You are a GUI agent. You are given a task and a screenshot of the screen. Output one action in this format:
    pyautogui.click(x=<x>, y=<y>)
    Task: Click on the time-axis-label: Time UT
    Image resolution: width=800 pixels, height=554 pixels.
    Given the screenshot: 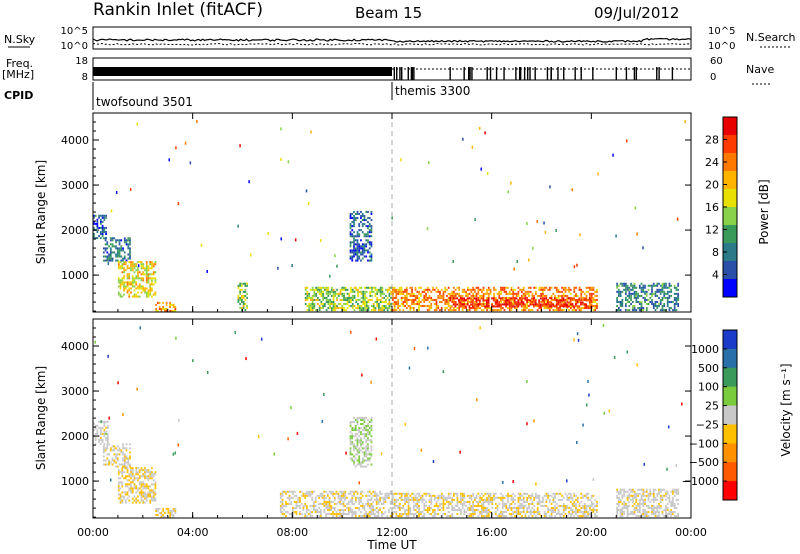 What is the action you would take?
    pyautogui.click(x=391, y=545)
    